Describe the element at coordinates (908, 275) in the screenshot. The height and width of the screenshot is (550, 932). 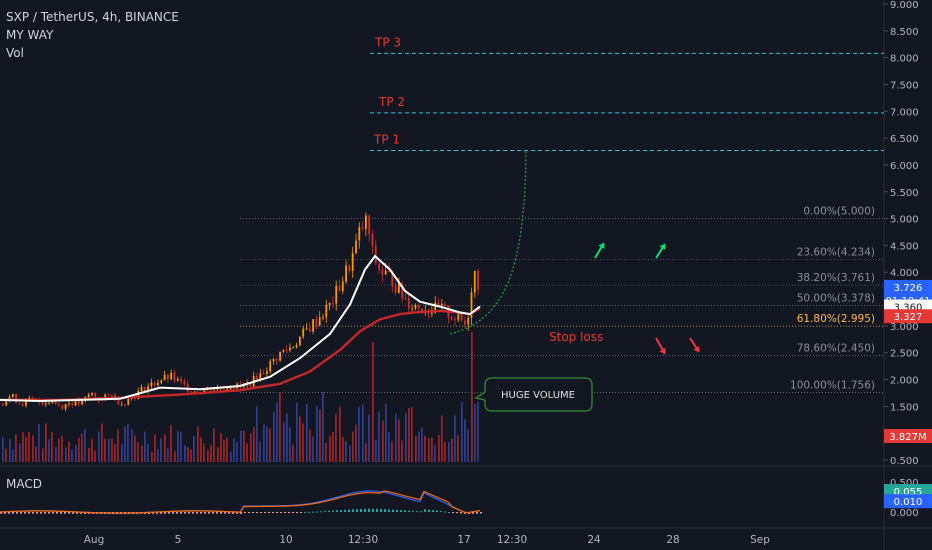
I see `price-axis` at that location.